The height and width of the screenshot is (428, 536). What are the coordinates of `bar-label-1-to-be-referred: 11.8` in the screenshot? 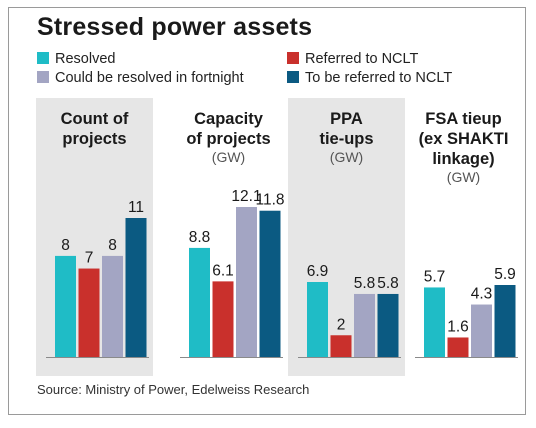 It's located at (269, 200).